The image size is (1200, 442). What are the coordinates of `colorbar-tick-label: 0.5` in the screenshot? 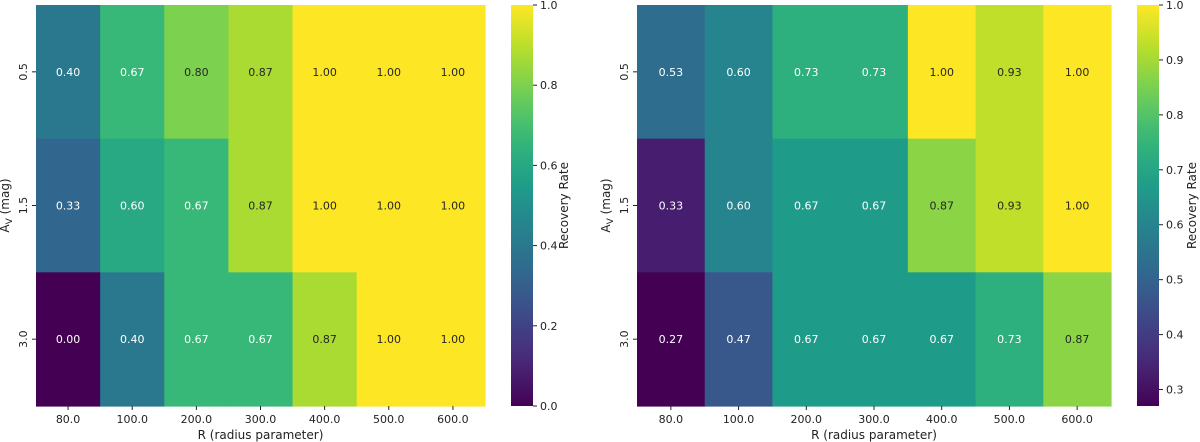 It's located at (1175, 280).